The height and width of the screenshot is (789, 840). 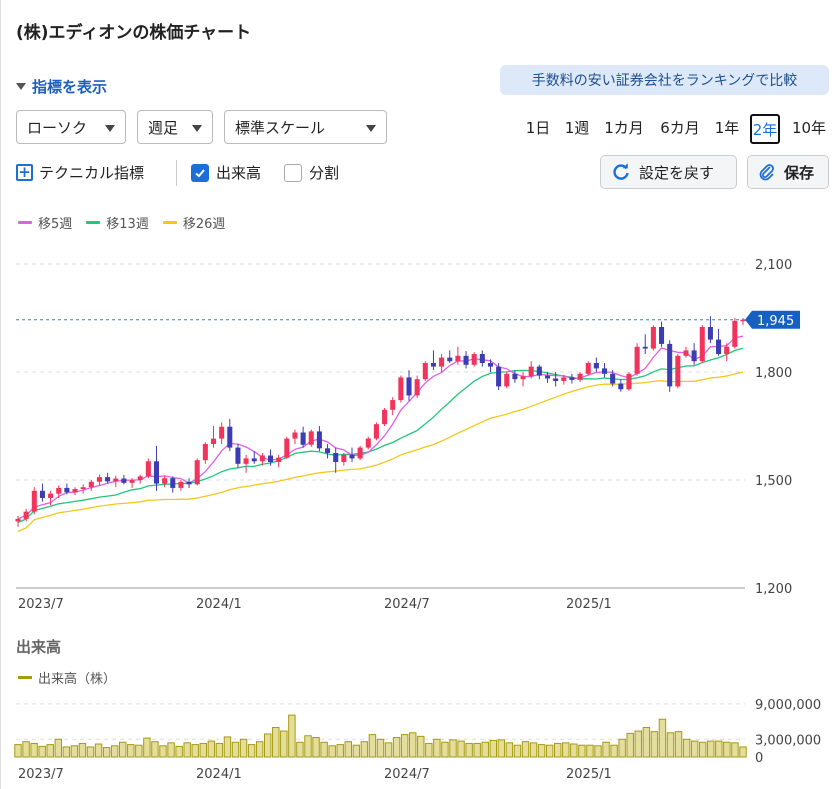 I want to click on y-tick-label: 1,800, so click(x=773, y=373).